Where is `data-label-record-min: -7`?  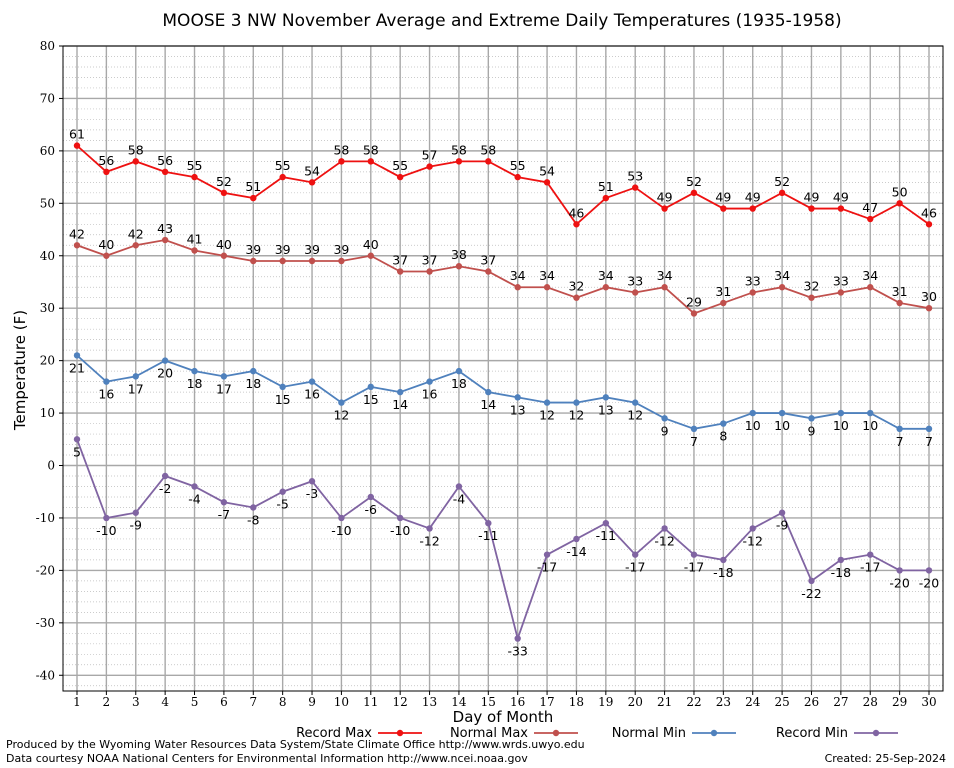
data-label-record-min: -7 is located at coordinates (224, 514).